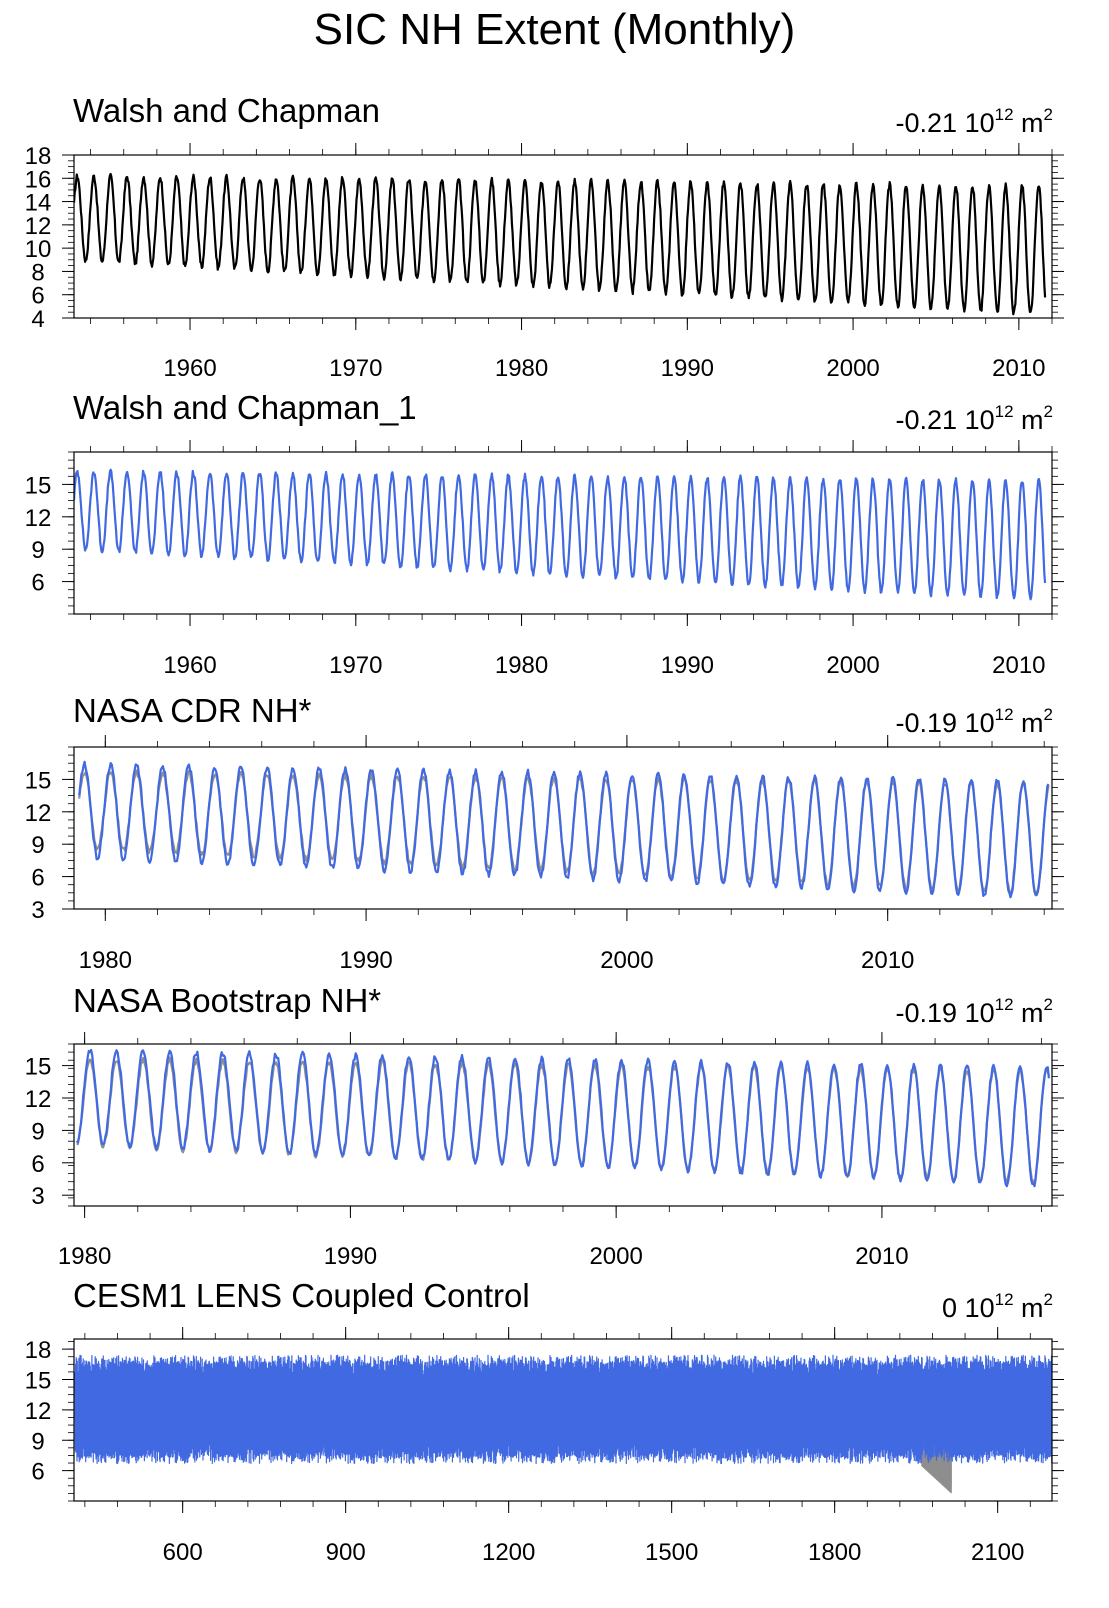 Image resolution: width=1109 pixels, height=1608 pixels. Describe the element at coordinates (37, 319) in the screenshot. I see `y-tick-label: 4` at that location.